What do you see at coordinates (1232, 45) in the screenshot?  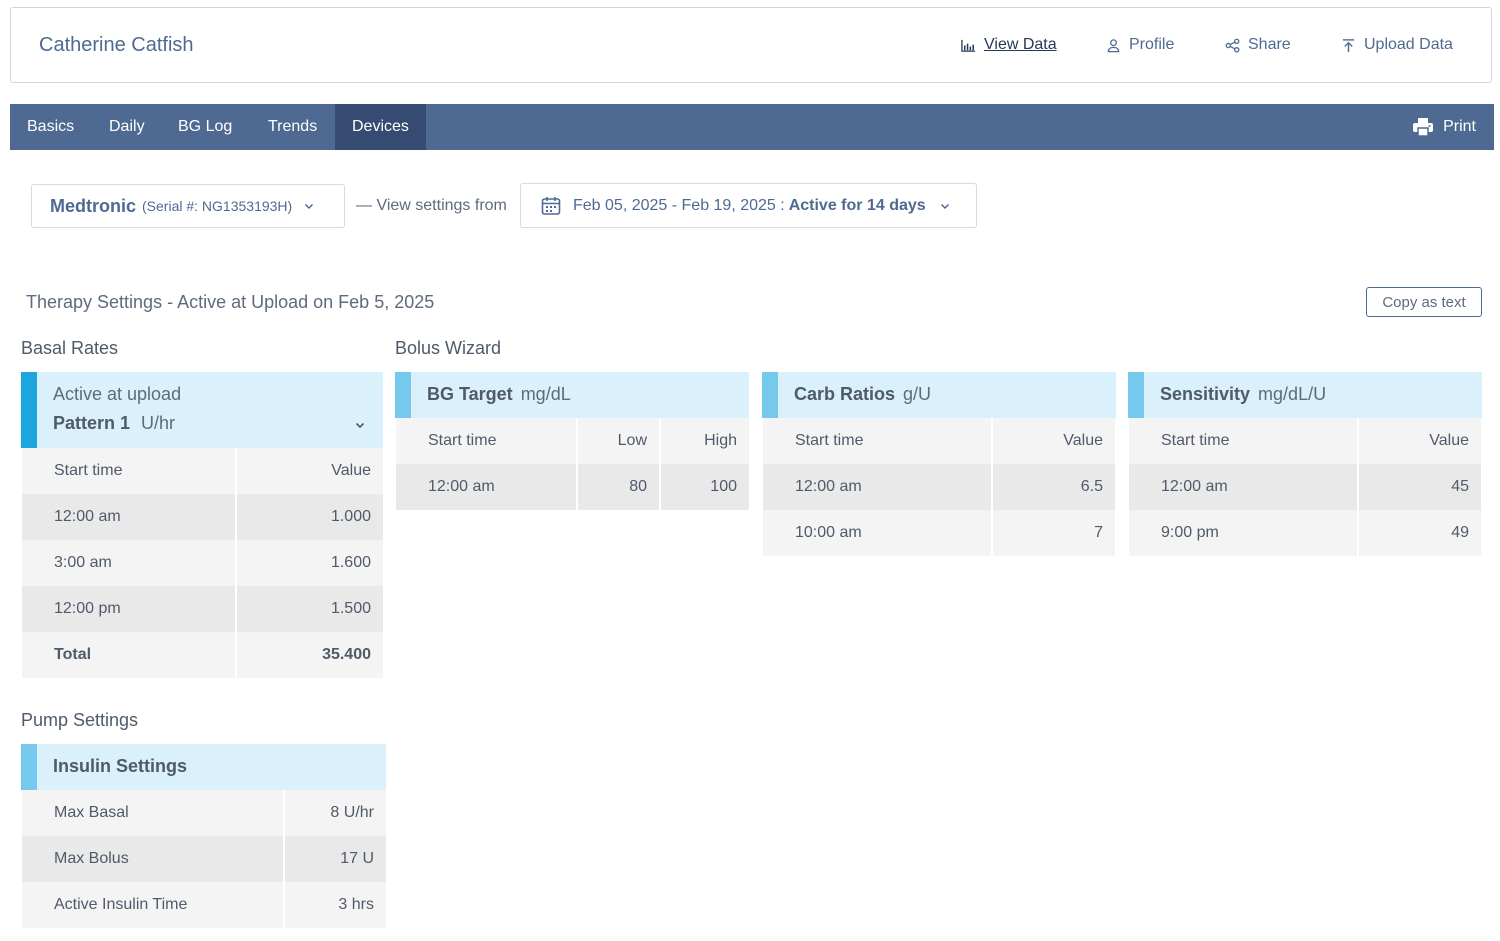 I see `share-icon` at bounding box center [1232, 45].